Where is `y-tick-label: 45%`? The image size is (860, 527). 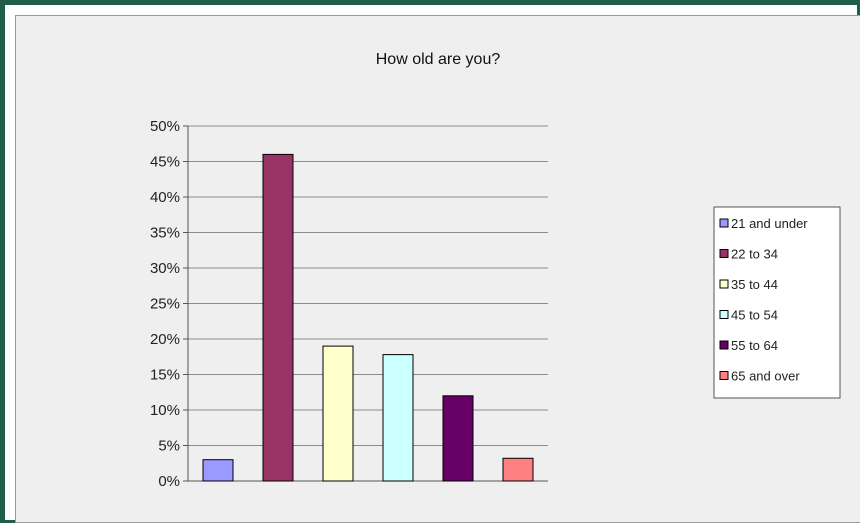
y-tick-label: 45% is located at coordinates (165, 162).